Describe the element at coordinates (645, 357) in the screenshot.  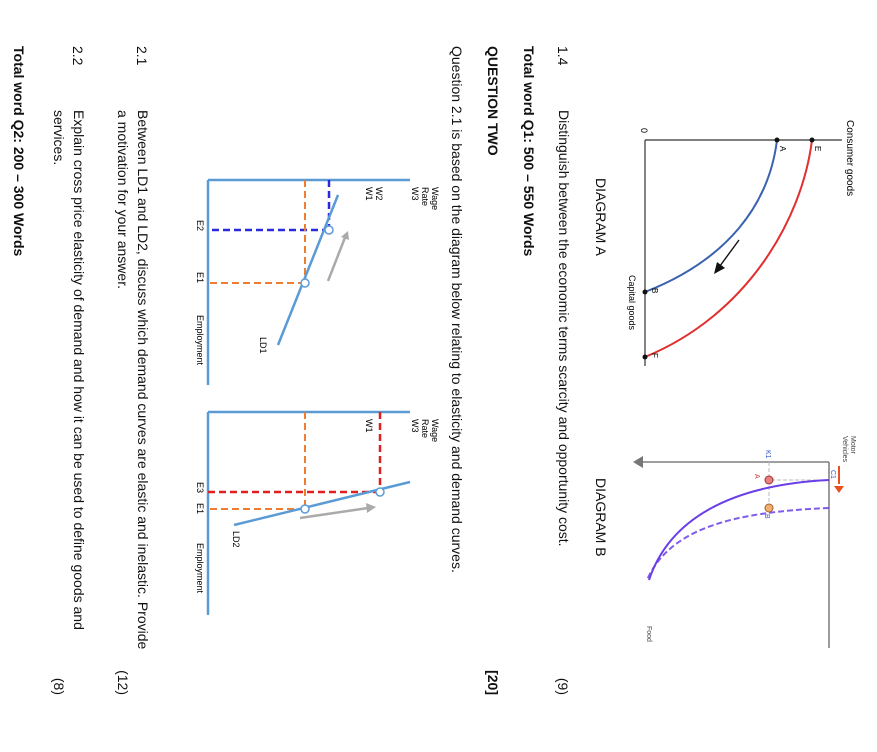
I see `diagram-a-point-f` at that location.